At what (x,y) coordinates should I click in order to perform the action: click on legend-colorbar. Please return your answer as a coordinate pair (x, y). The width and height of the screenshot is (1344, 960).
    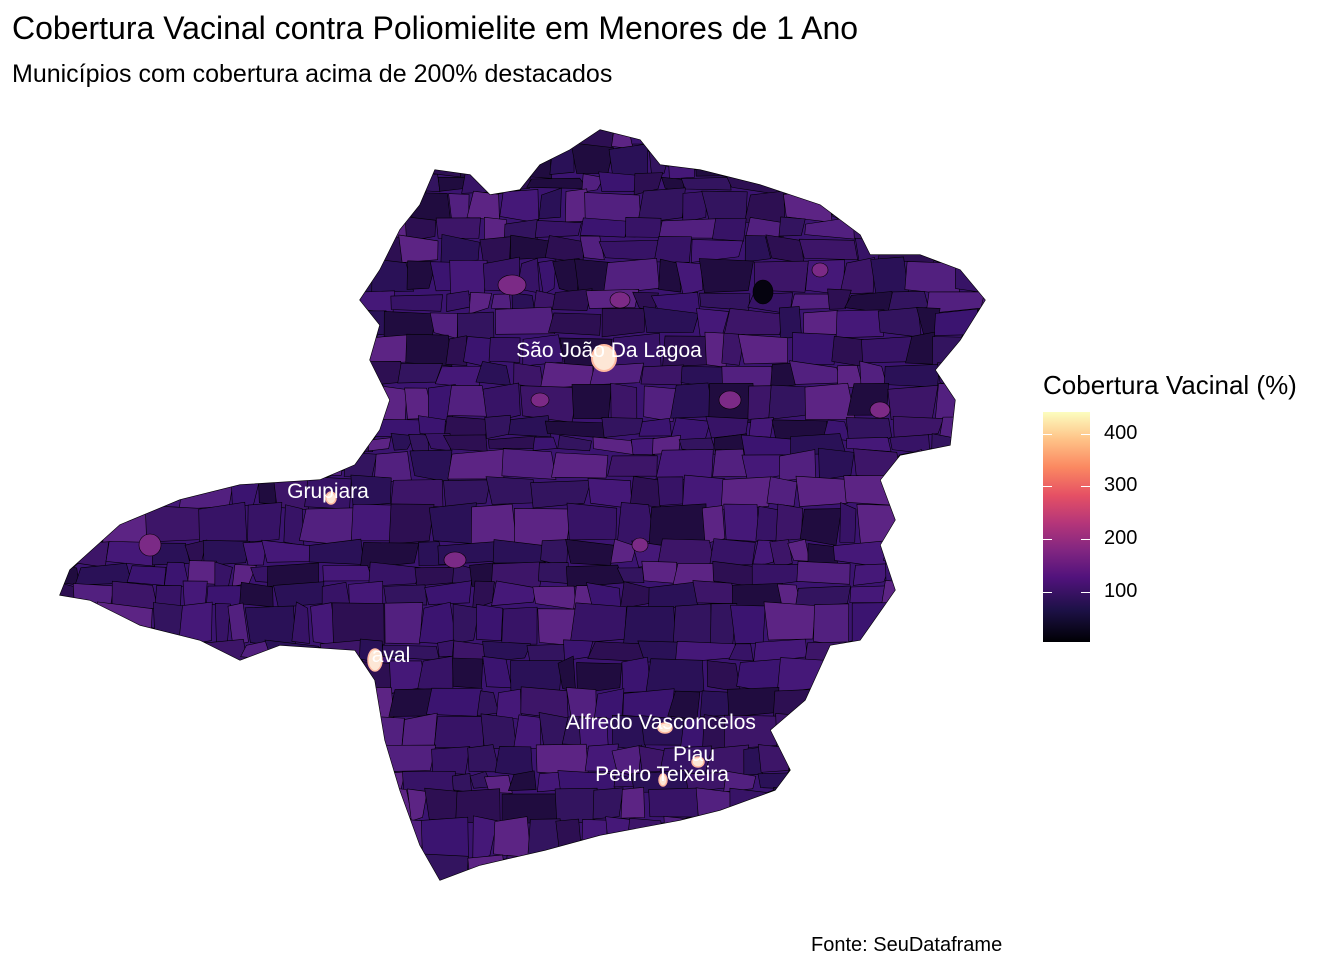
    Looking at the image, I should click on (1066, 527).